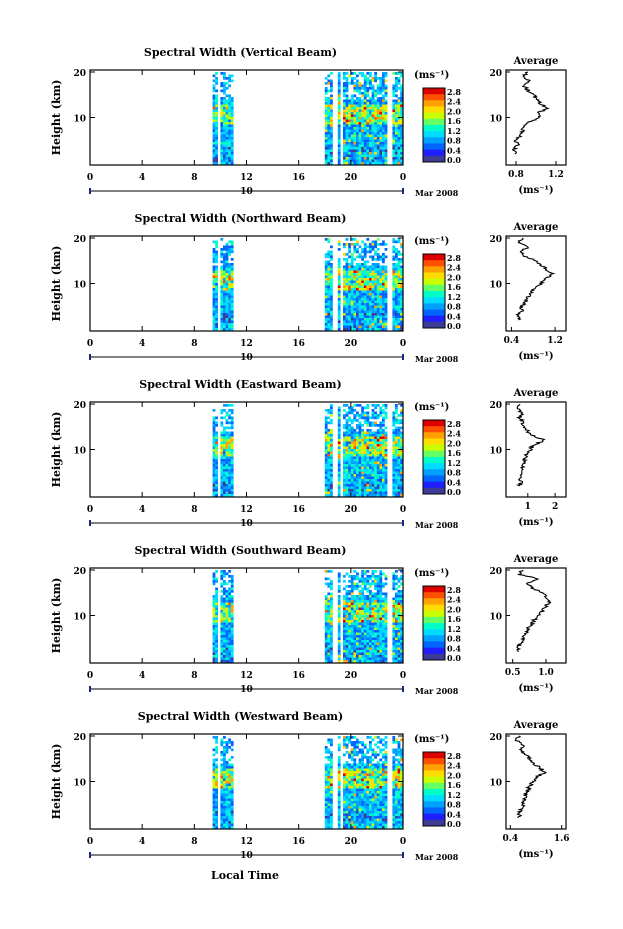 The height and width of the screenshot is (929, 623). I want to click on y-axis-label: Height (km), so click(56, 118).